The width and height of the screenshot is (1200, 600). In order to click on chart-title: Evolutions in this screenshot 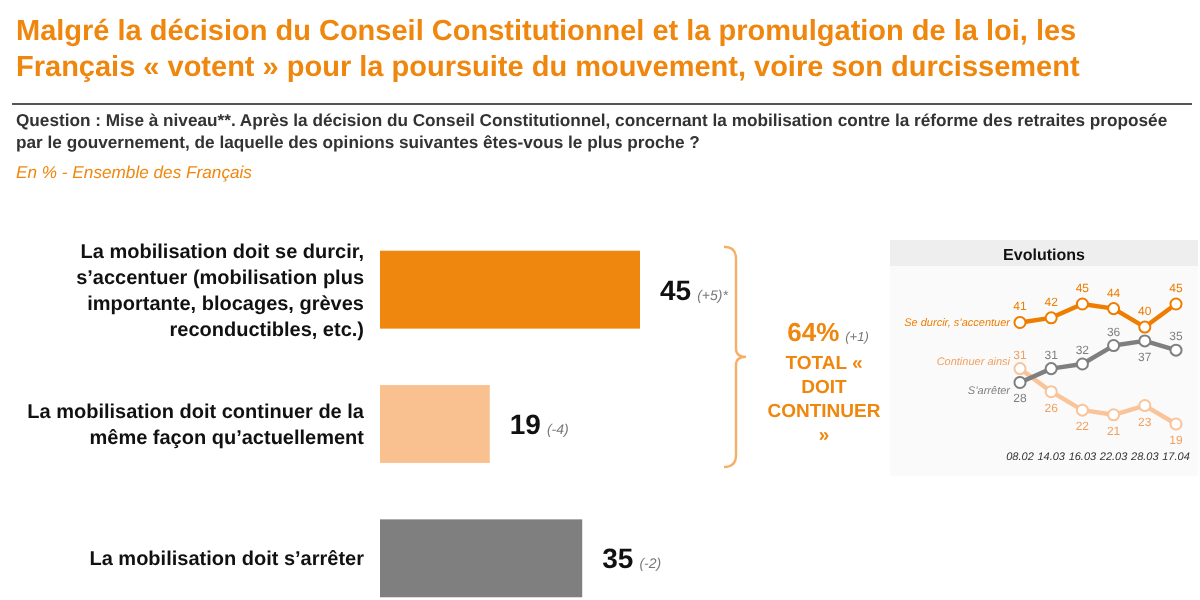, I will do `click(1044, 255)`.